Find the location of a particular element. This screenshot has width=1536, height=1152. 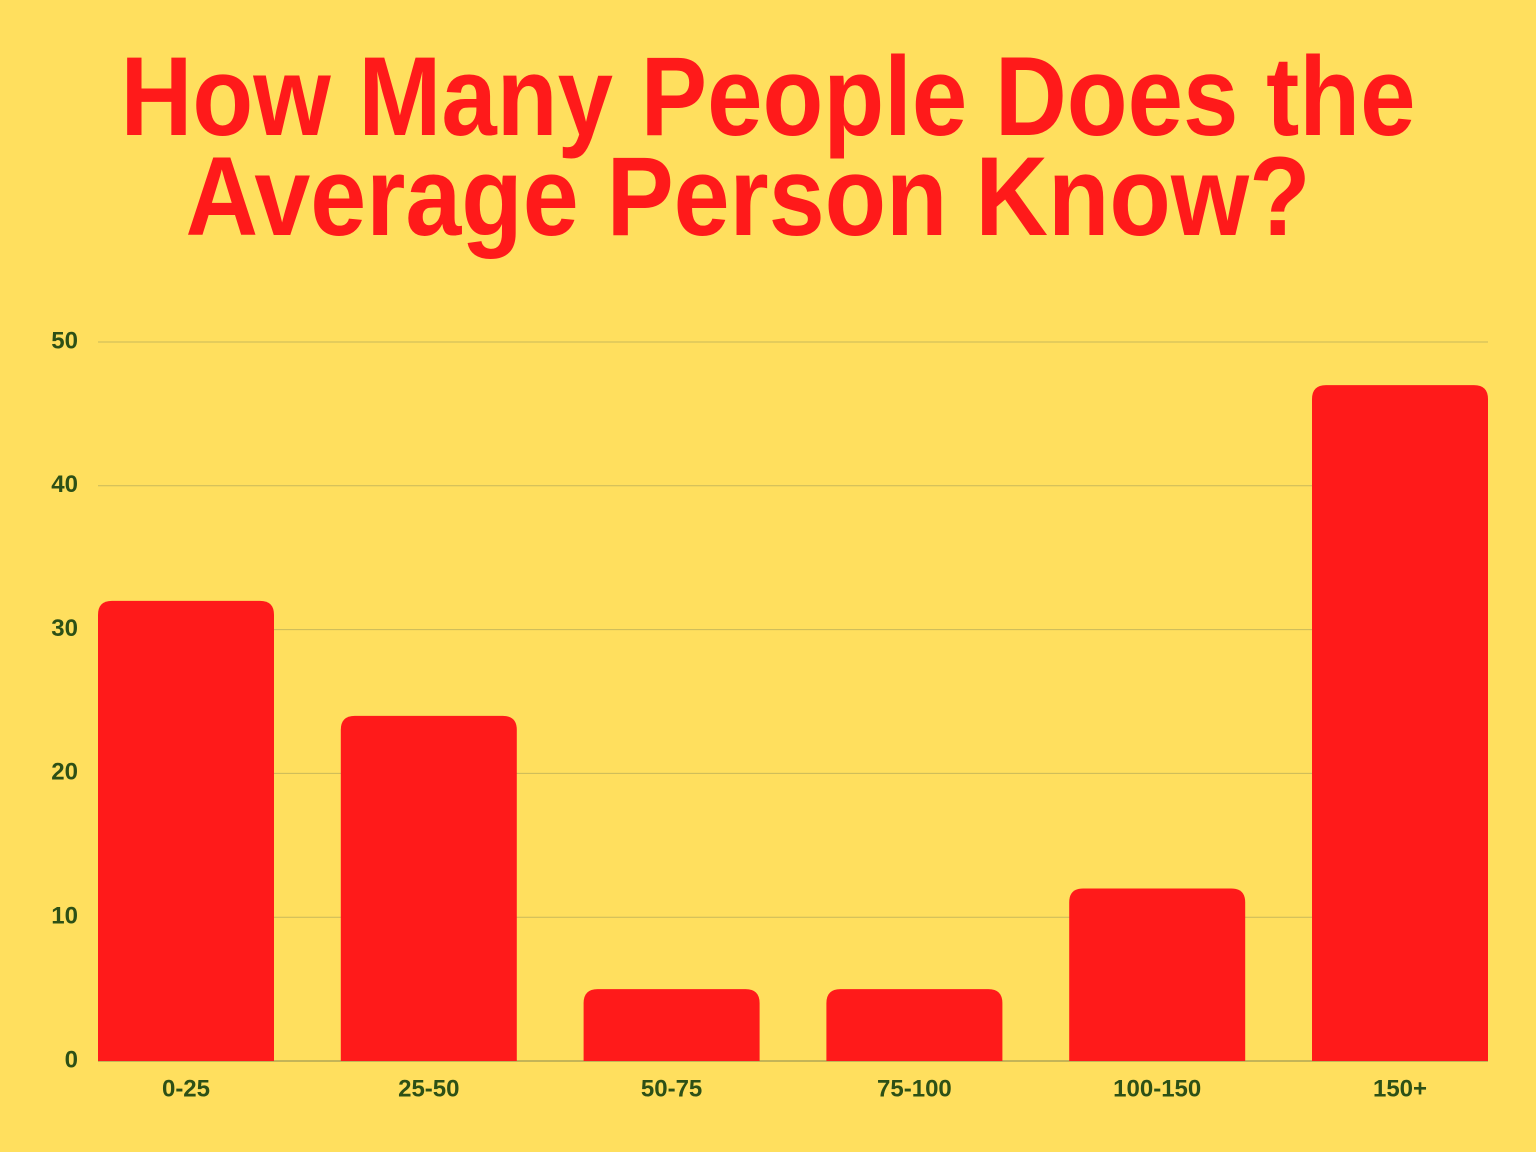

x-tick-label: 75-100 is located at coordinates (914, 1088).